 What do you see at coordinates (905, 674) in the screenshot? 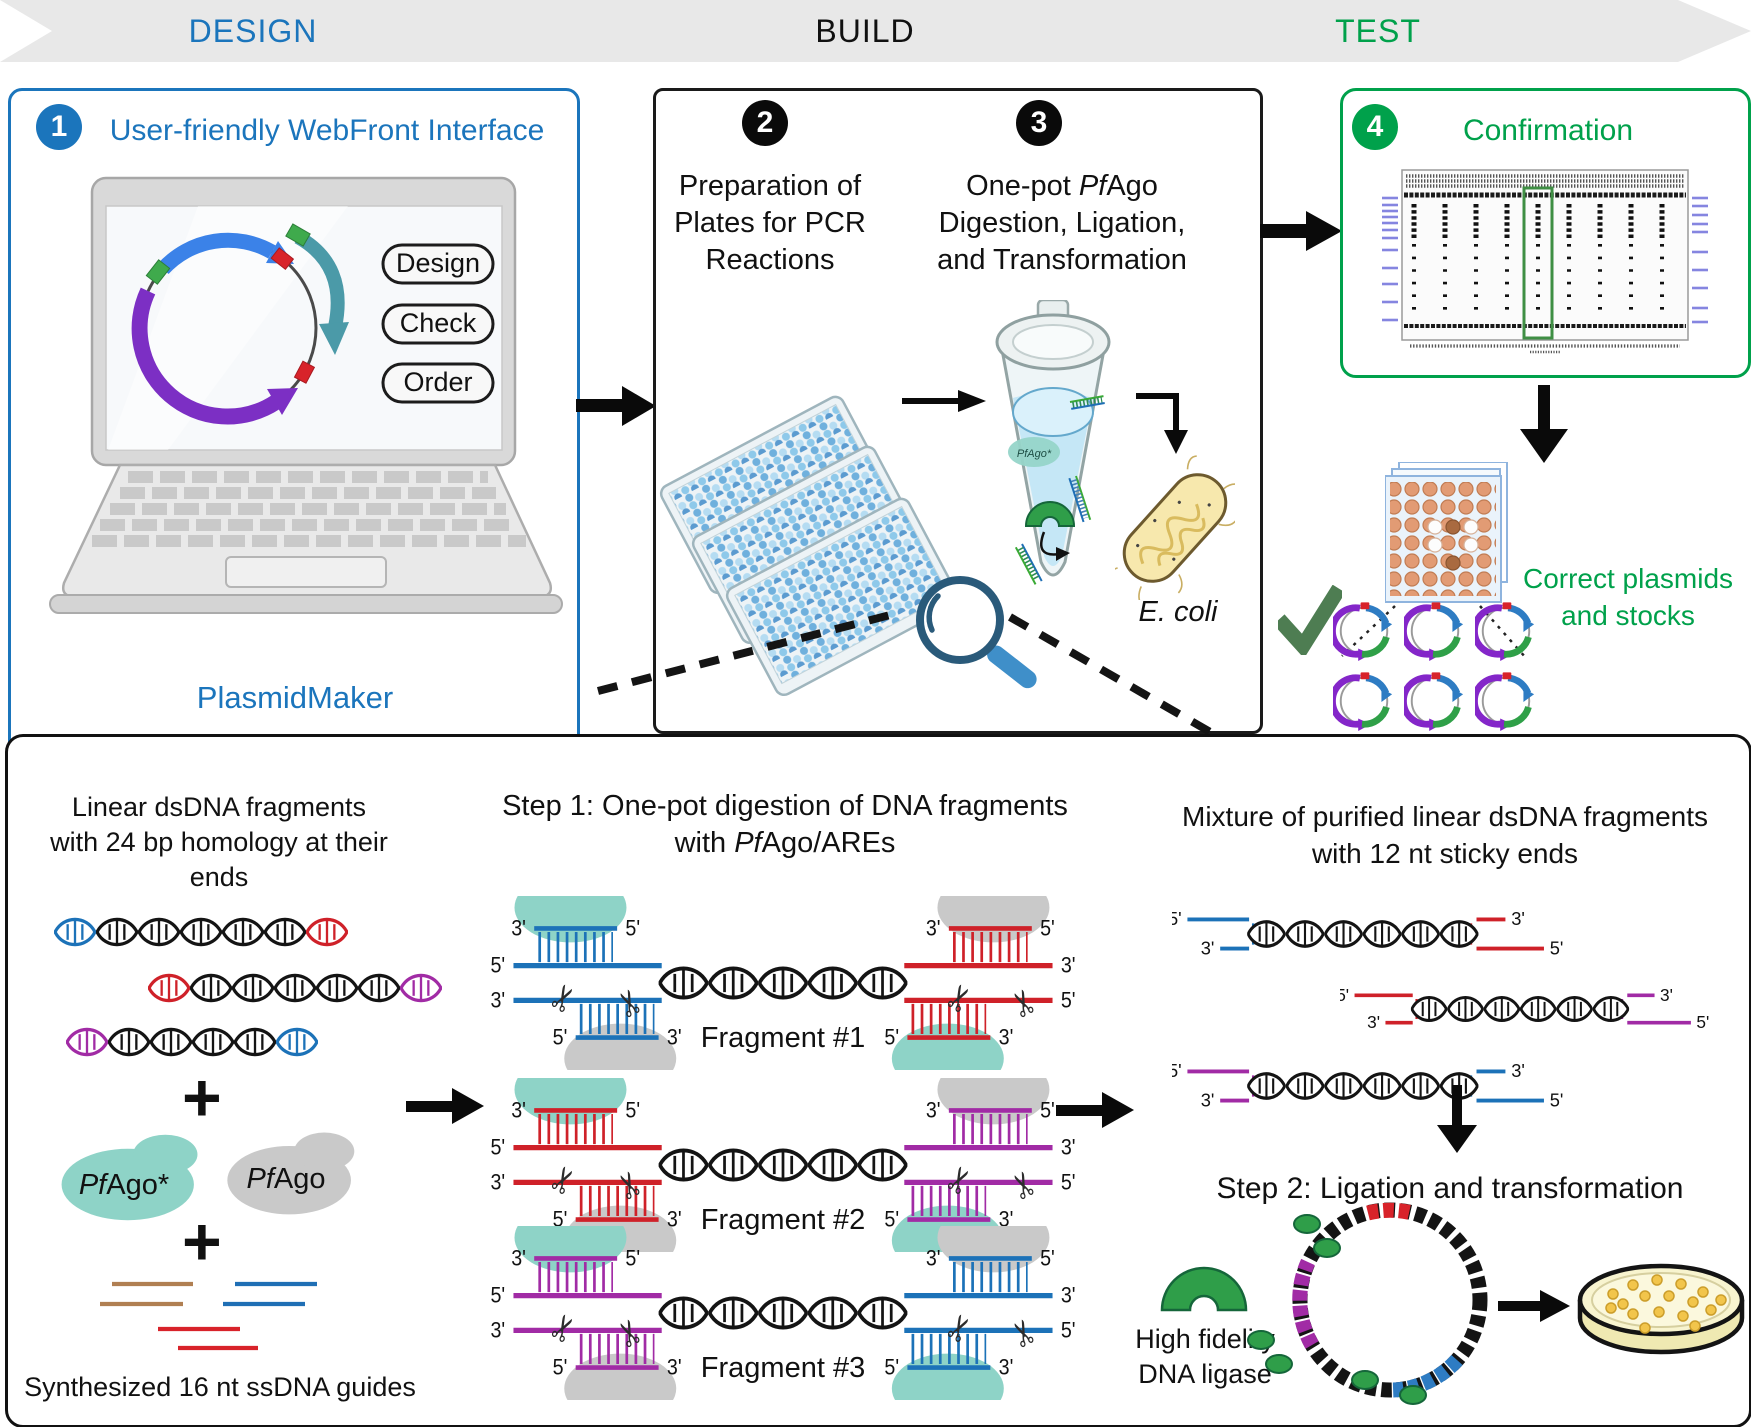
I see `zoom-callout-lines` at bounding box center [905, 674].